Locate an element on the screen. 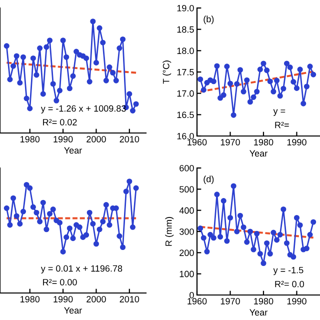  y-tick-label: 17.5 is located at coordinates (185, 72).